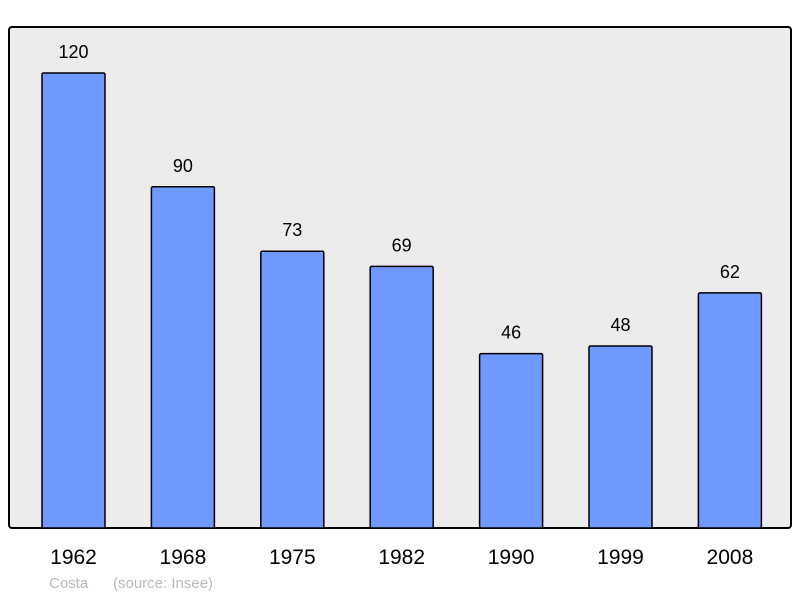 The width and height of the screenshot is (800, 598). Describe the element at coordinates (183, 557) in the screenshot. I see `x-tick-label-1968: 1968` at that location.